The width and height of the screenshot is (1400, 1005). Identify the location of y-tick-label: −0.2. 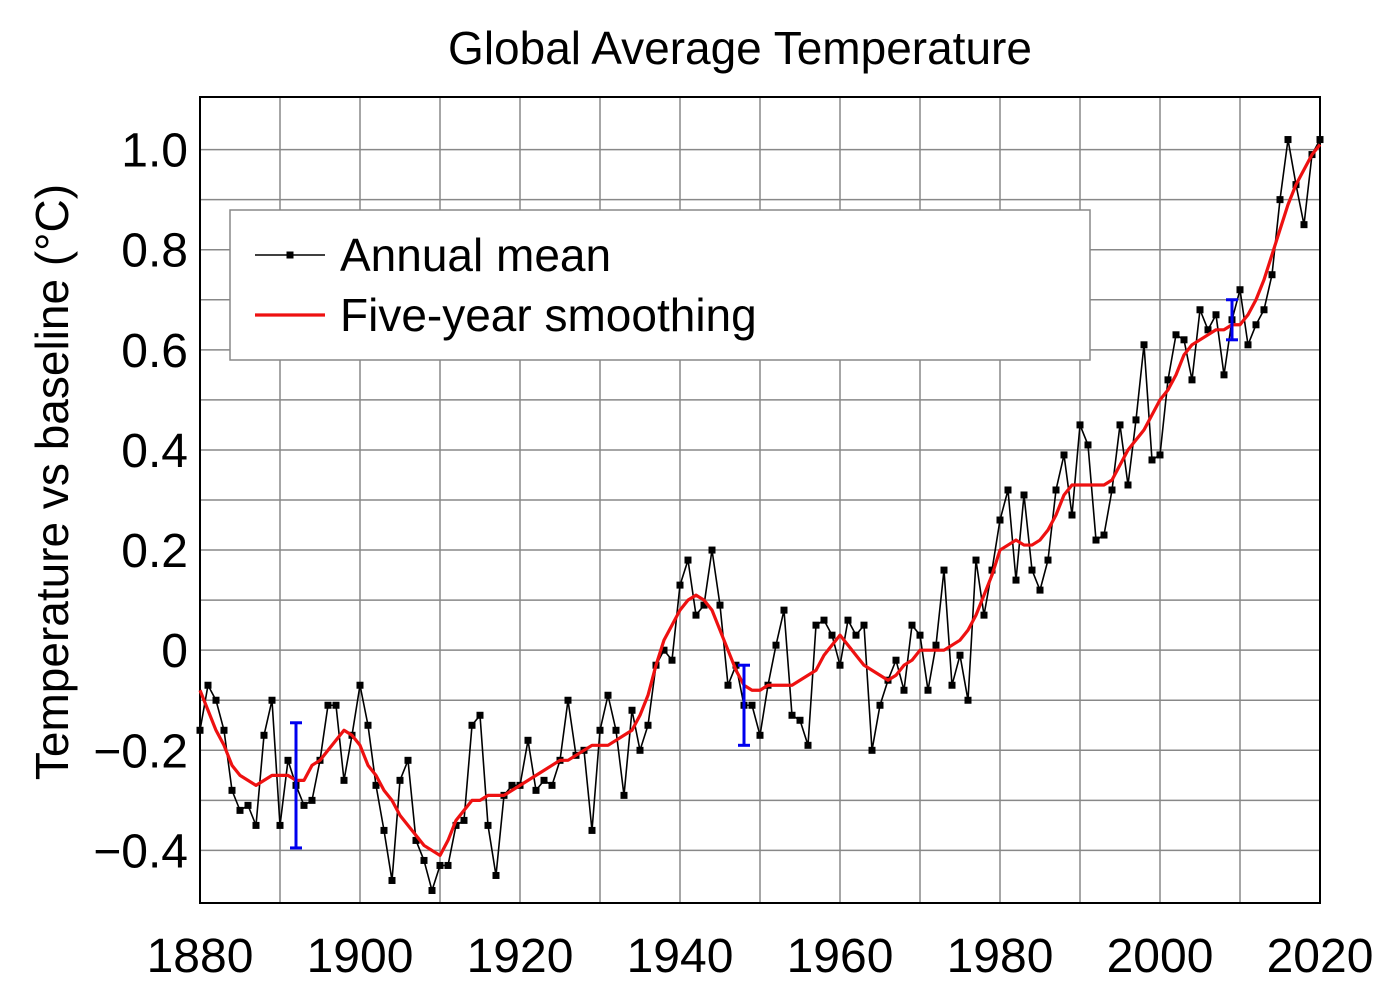
(140, 751).